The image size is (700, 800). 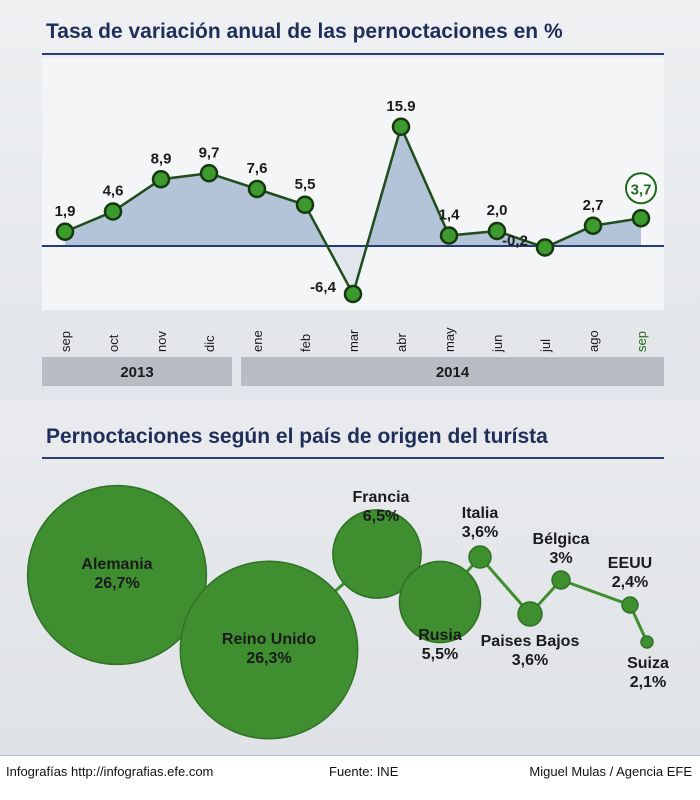 I want to click on data-label: 8,9, so click(x=161, y=158).